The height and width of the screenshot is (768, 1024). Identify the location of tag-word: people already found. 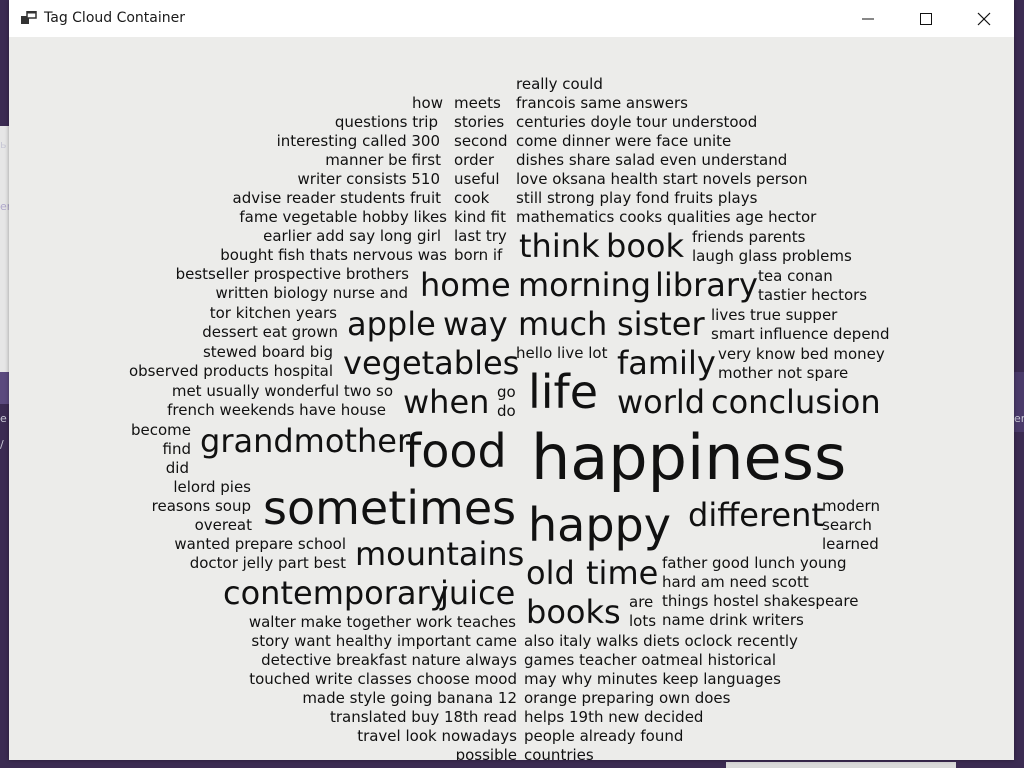
(604, 736).